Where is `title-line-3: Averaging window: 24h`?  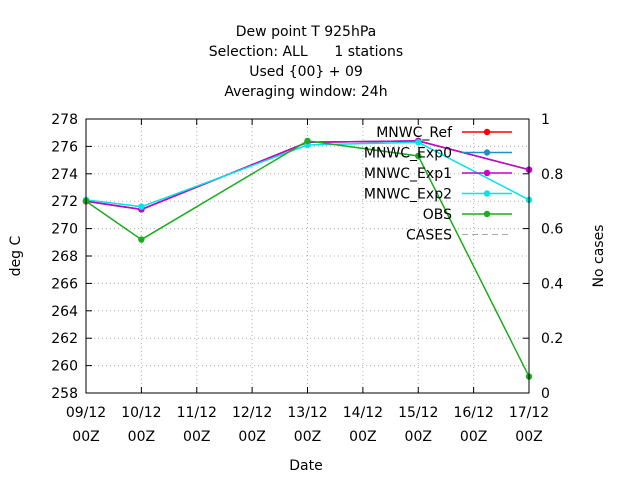
title-line-3: Averaging window: 24h is located at coordinates (305, 92).